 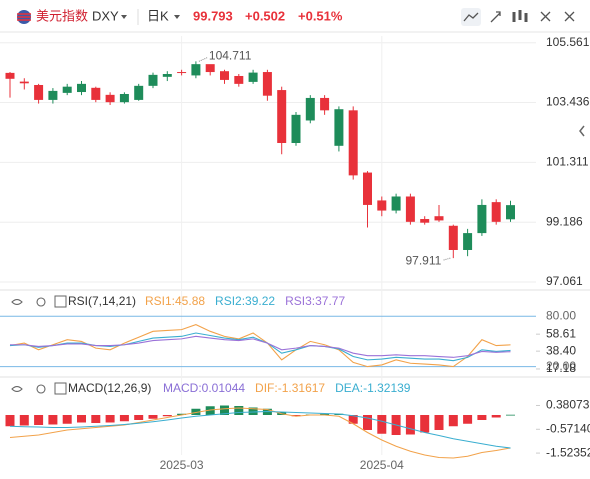 What do you see at coordinates (561, 350) in the screenshot?
I see `y-tick-label: 38.40` at bounding box center [561, 350].